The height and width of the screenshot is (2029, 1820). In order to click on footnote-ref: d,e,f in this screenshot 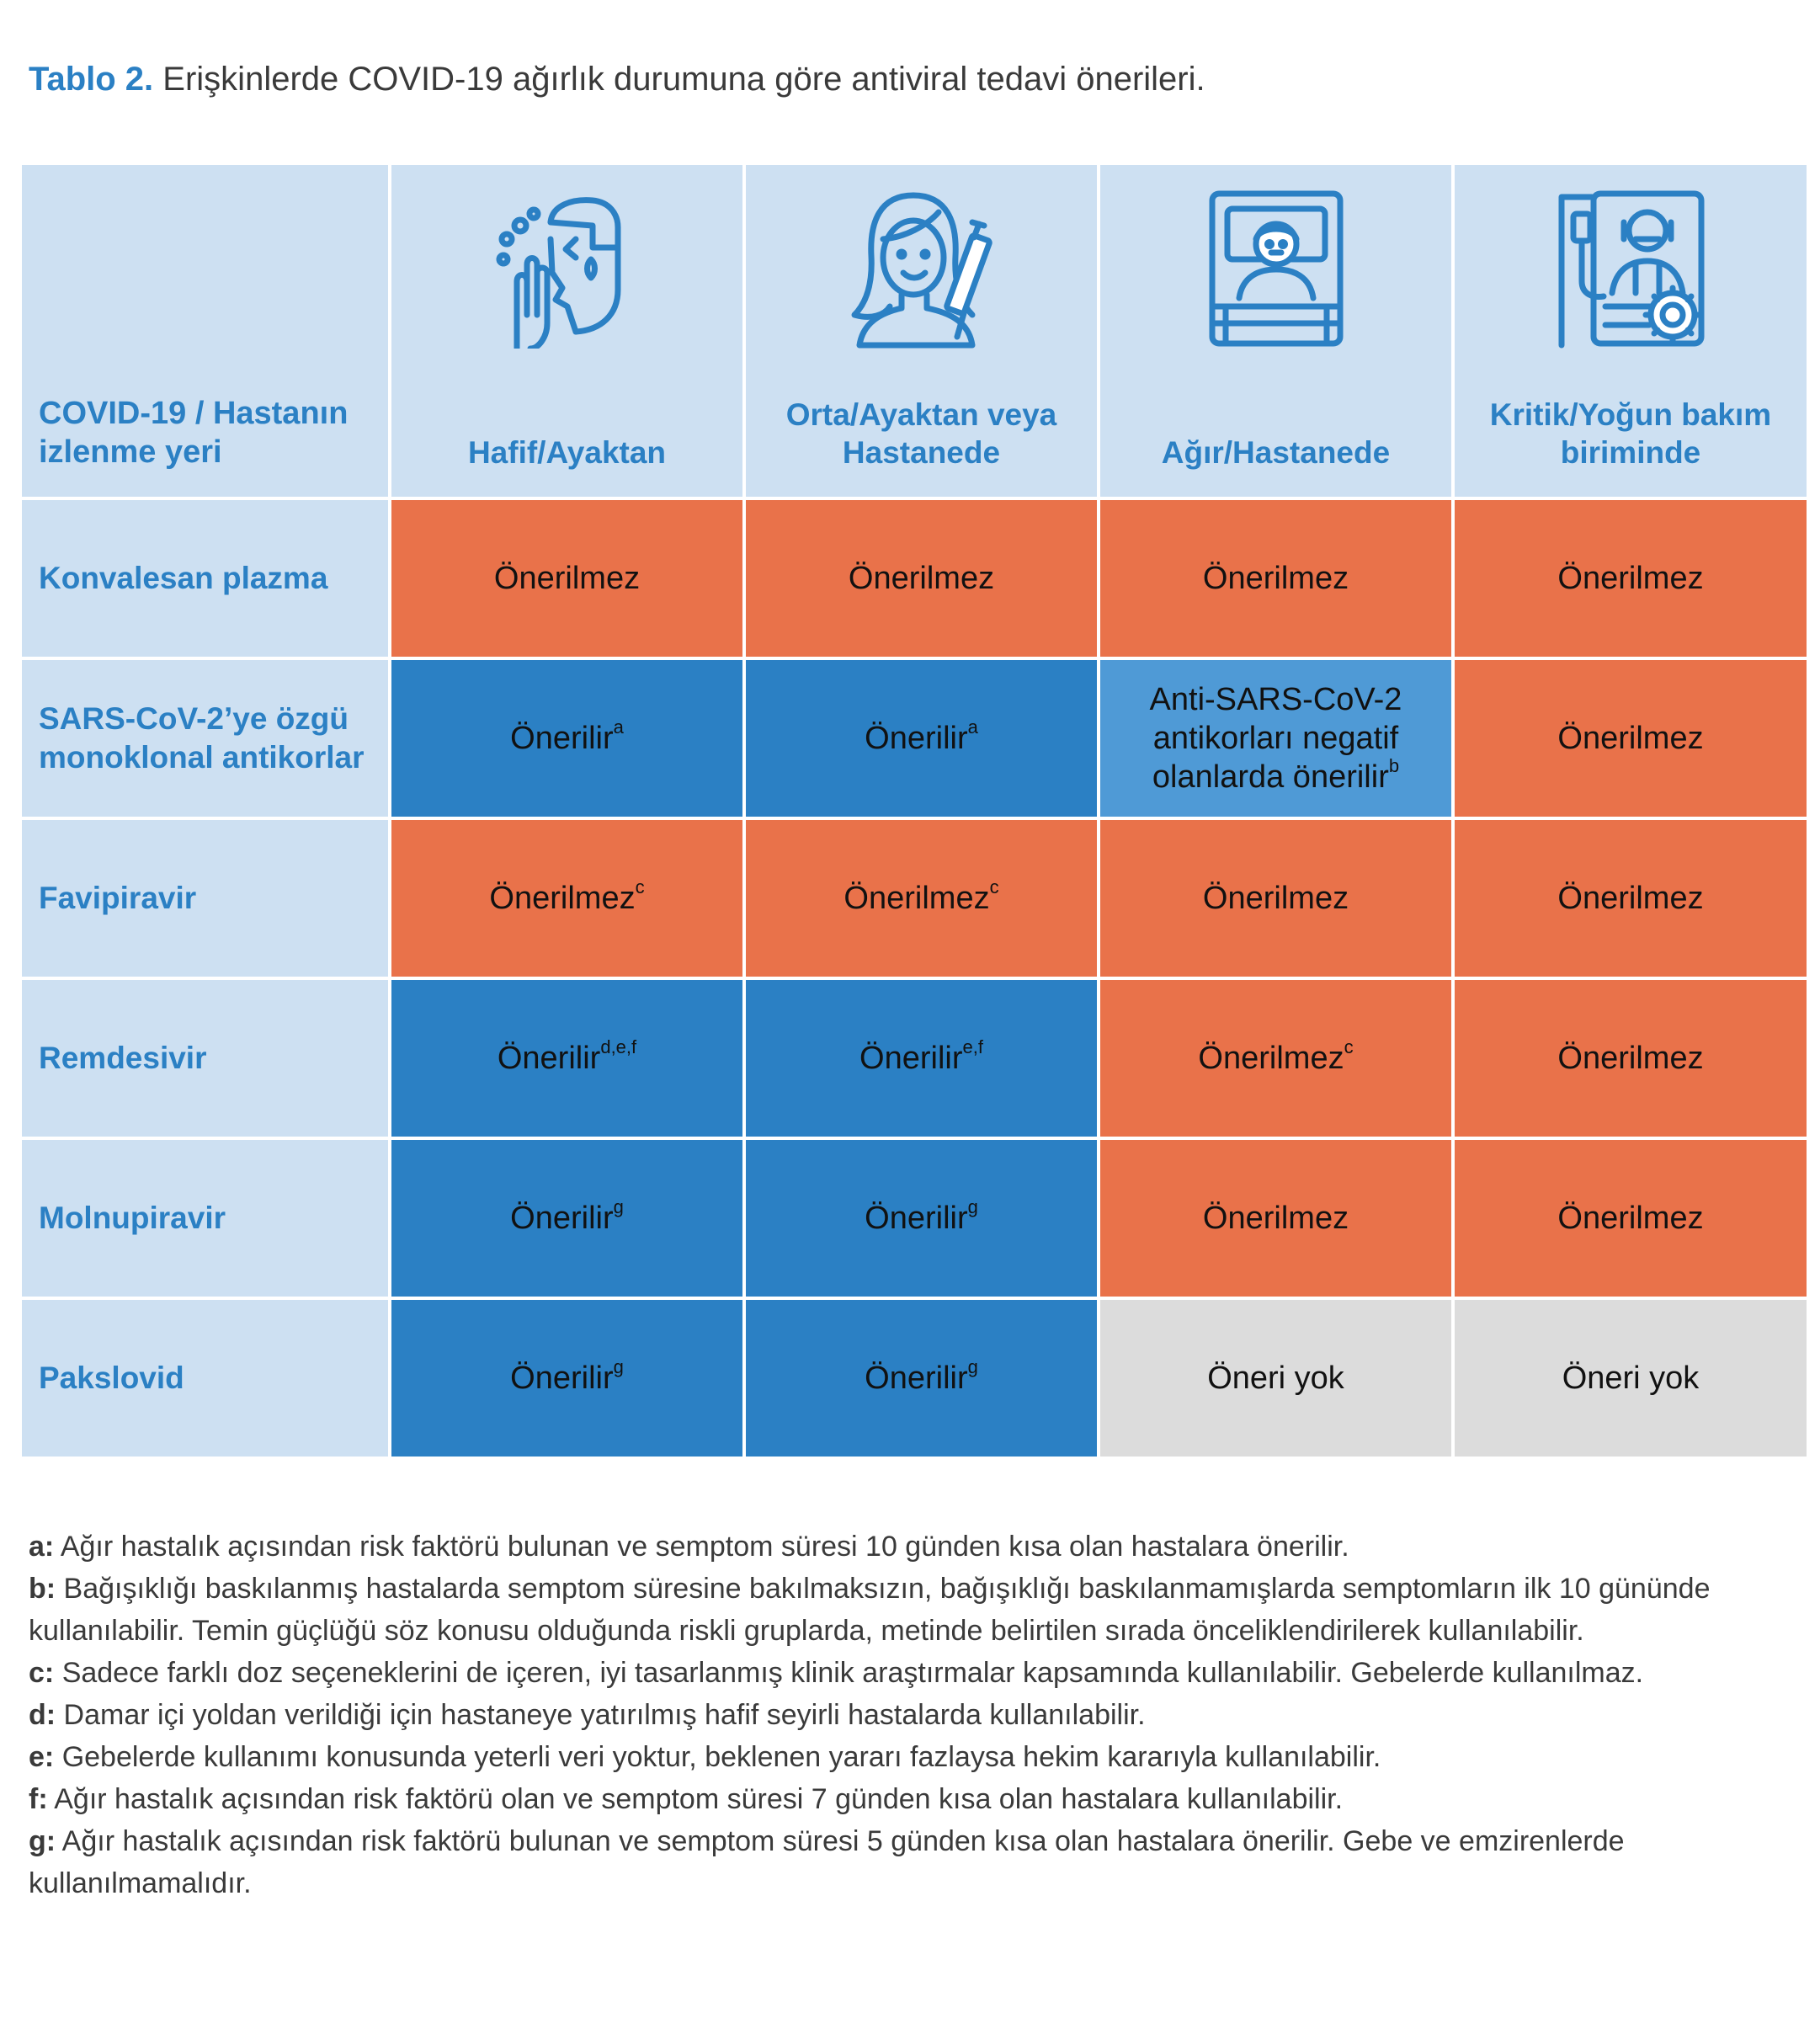, I will do `click(618, 1047)`.